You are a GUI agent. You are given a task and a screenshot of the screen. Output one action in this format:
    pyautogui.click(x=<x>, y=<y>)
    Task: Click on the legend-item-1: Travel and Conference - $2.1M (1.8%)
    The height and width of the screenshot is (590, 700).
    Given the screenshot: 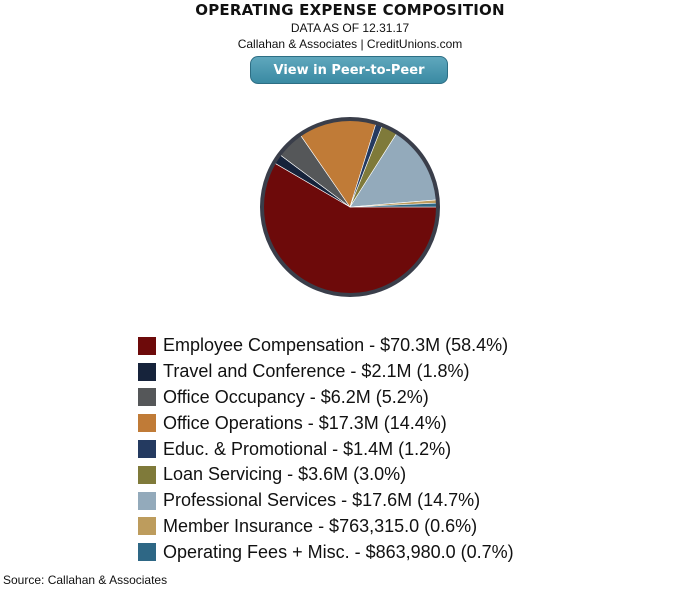 What is the action you would take?
    pyautogui.click(x=326, y=372)
    